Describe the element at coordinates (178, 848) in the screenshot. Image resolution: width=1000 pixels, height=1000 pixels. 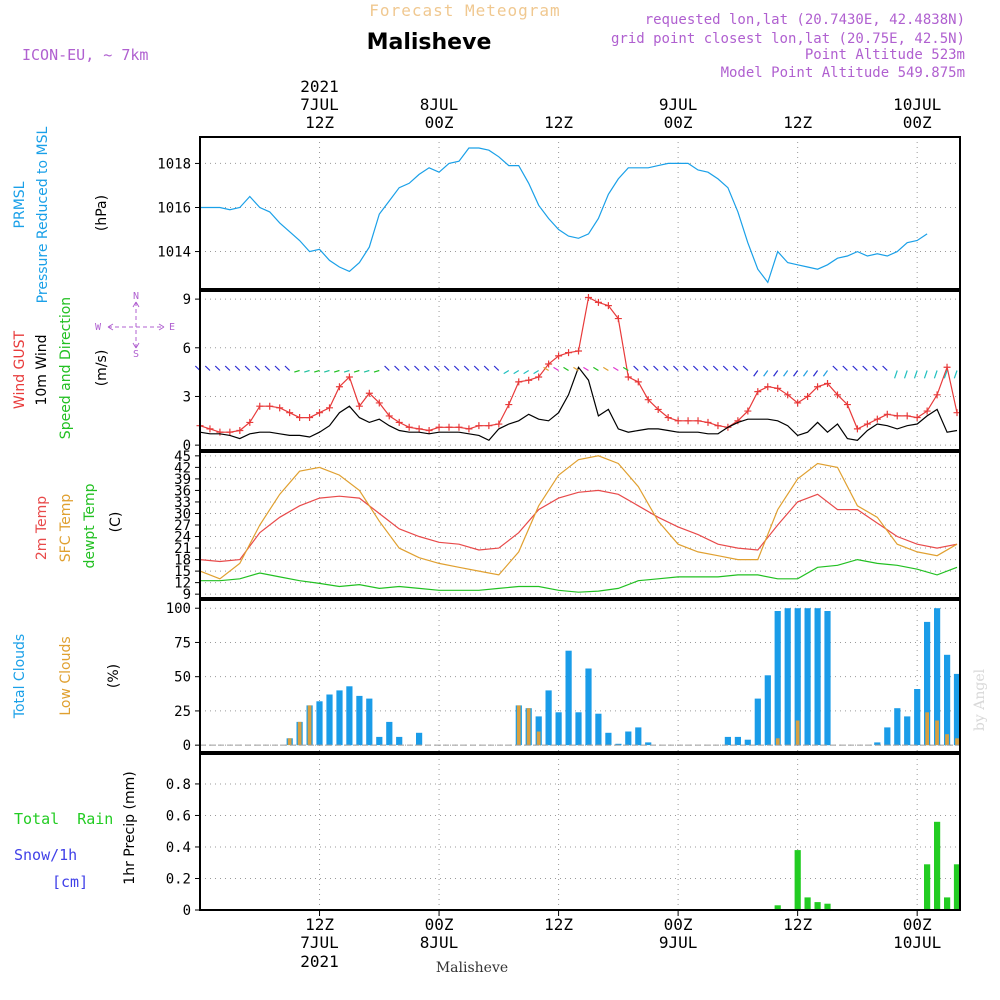
I see `ytick-label: 0.4` at that location.